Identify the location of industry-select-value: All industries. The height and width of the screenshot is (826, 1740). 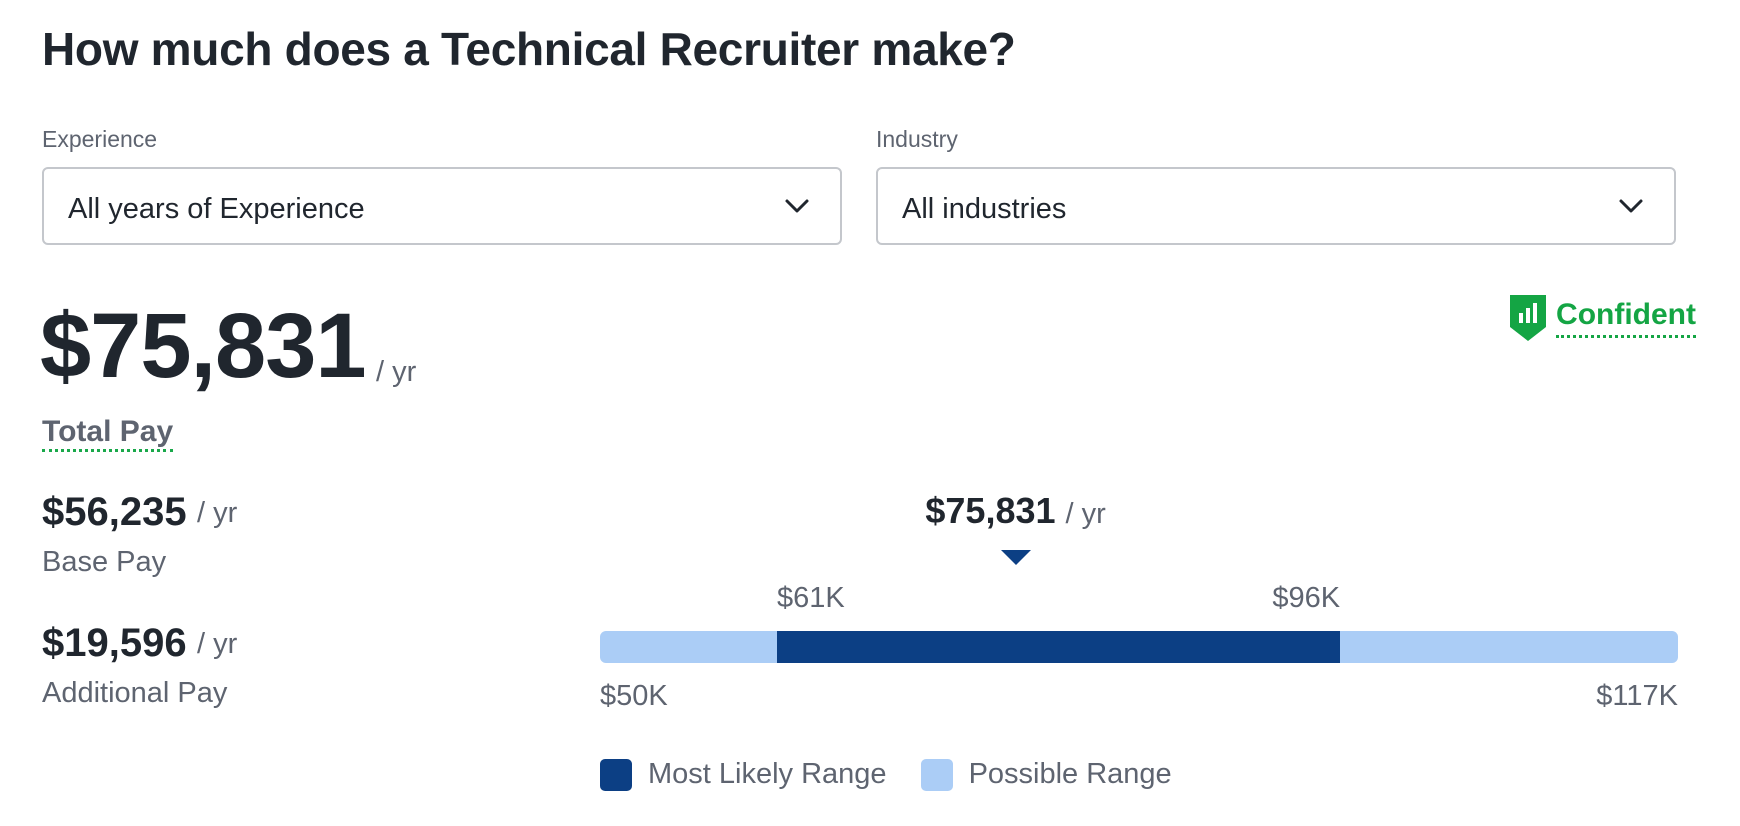
(984, 209).